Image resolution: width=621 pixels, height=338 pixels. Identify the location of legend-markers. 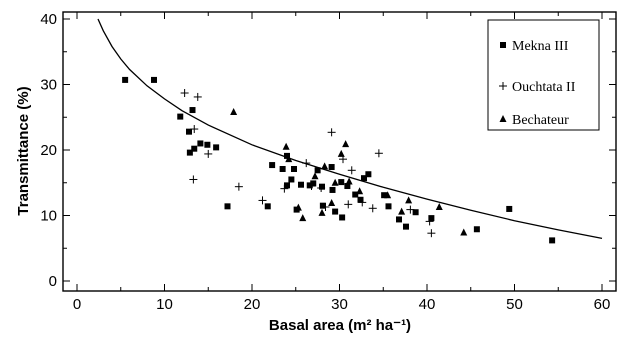
(503, 82).